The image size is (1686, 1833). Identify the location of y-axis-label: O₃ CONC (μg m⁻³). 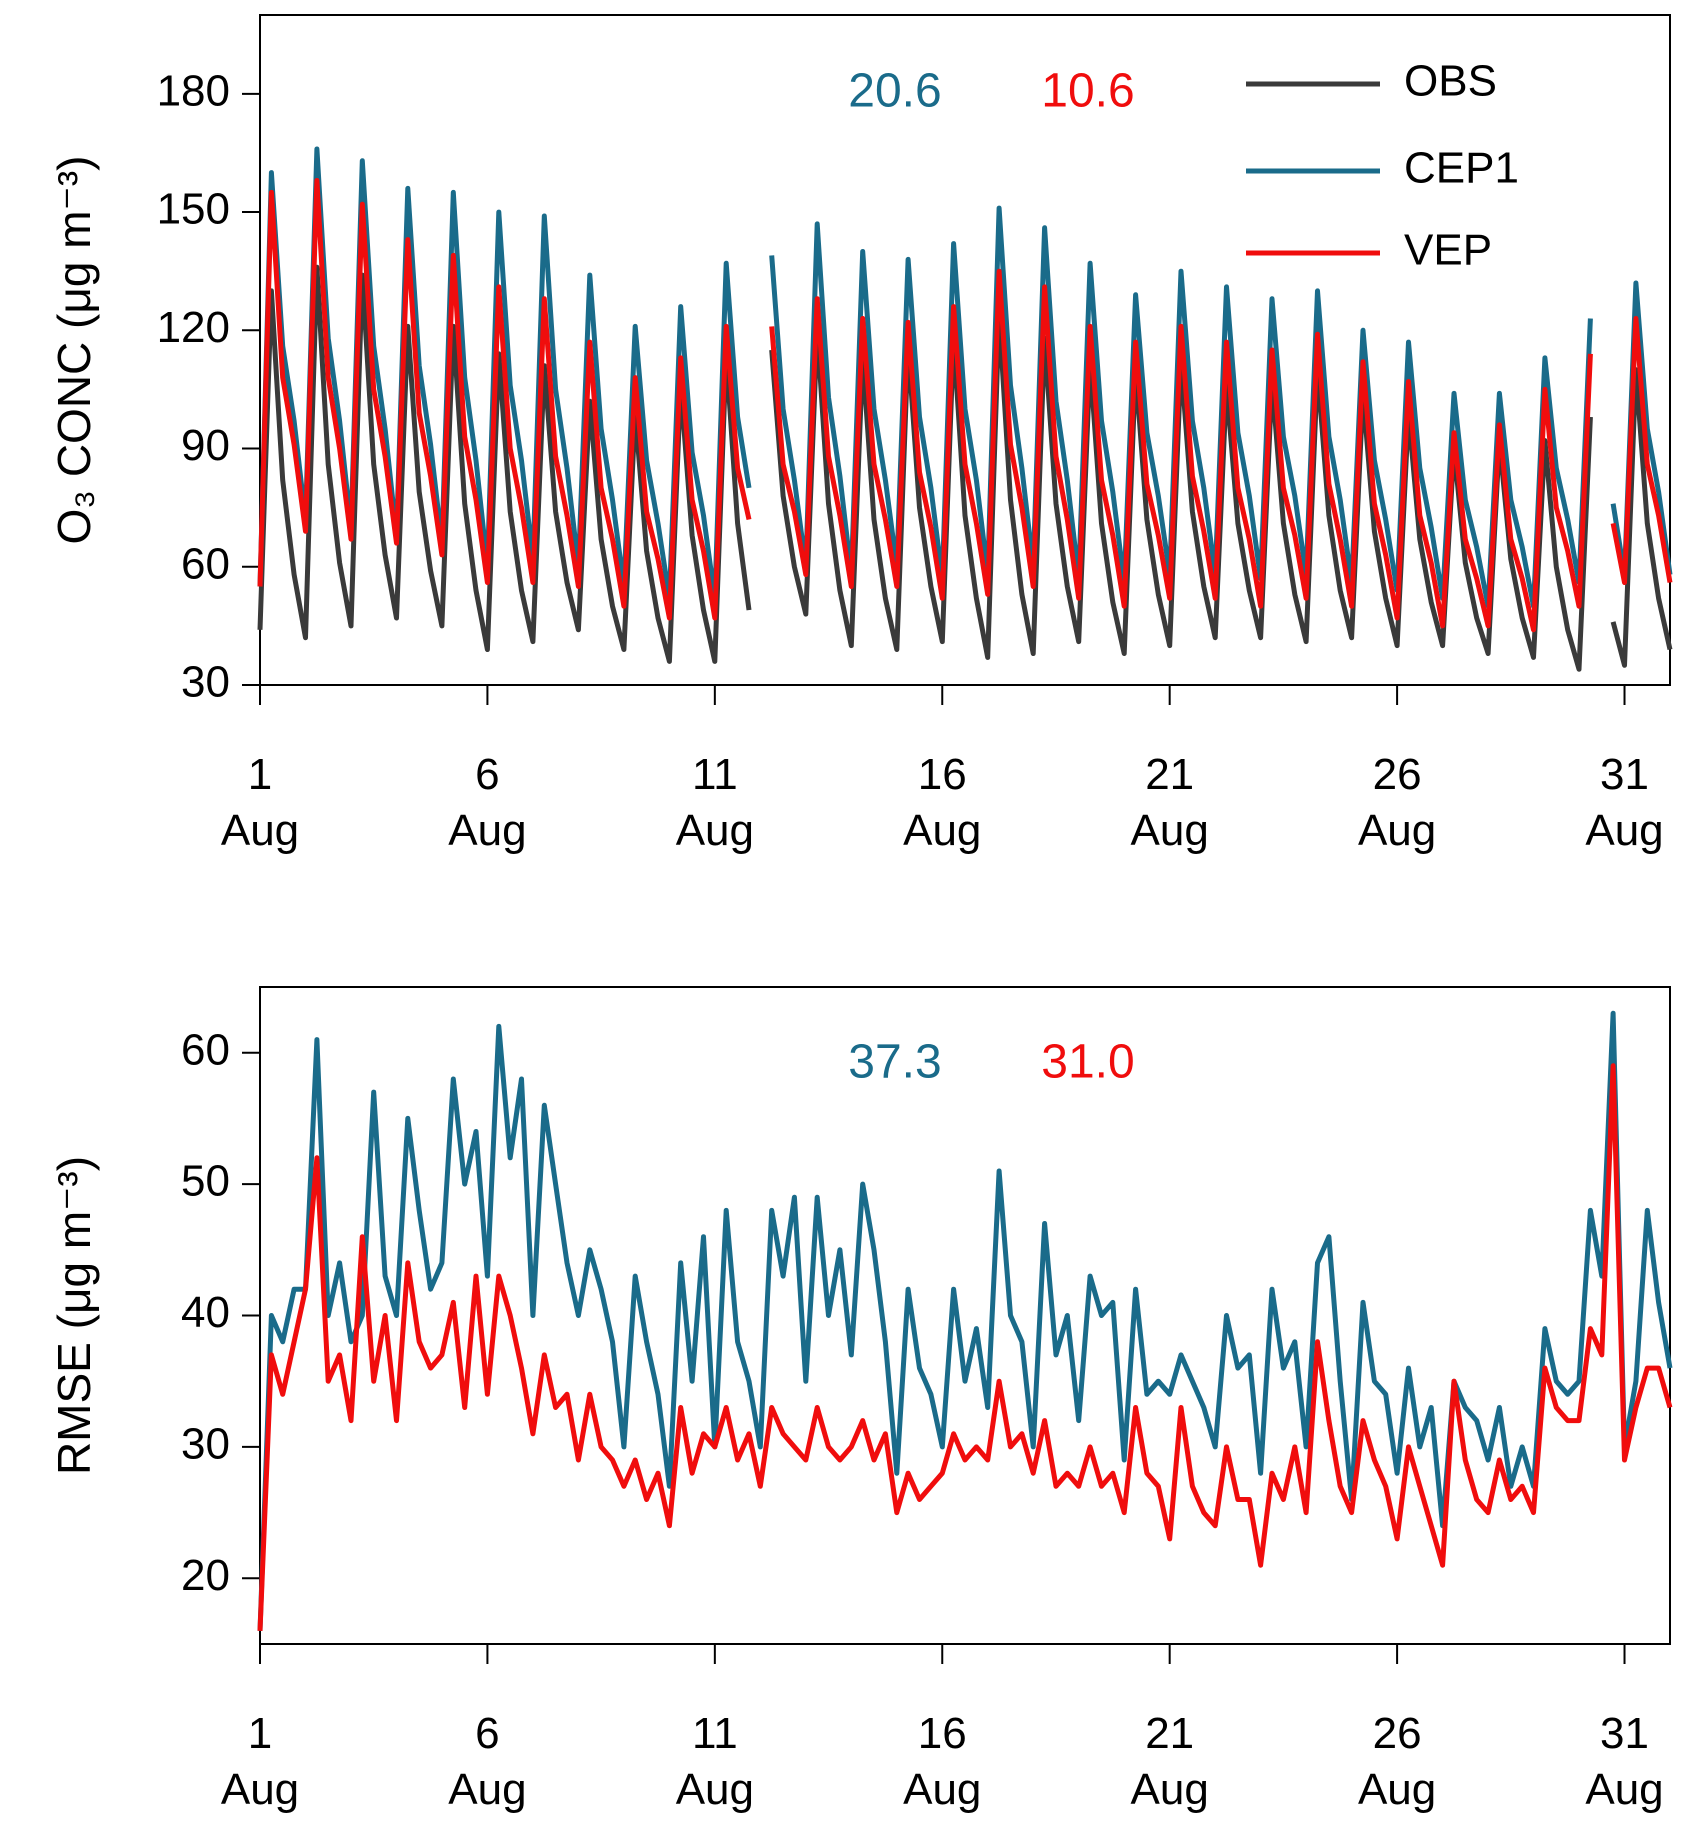
(74, 350).